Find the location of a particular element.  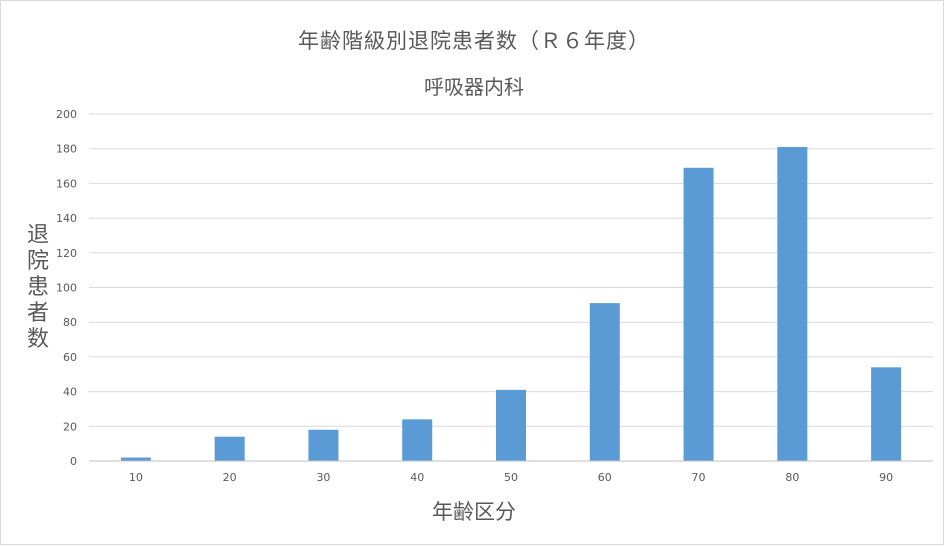

x-tick-label: 10 is located at coordinates (136, 477).